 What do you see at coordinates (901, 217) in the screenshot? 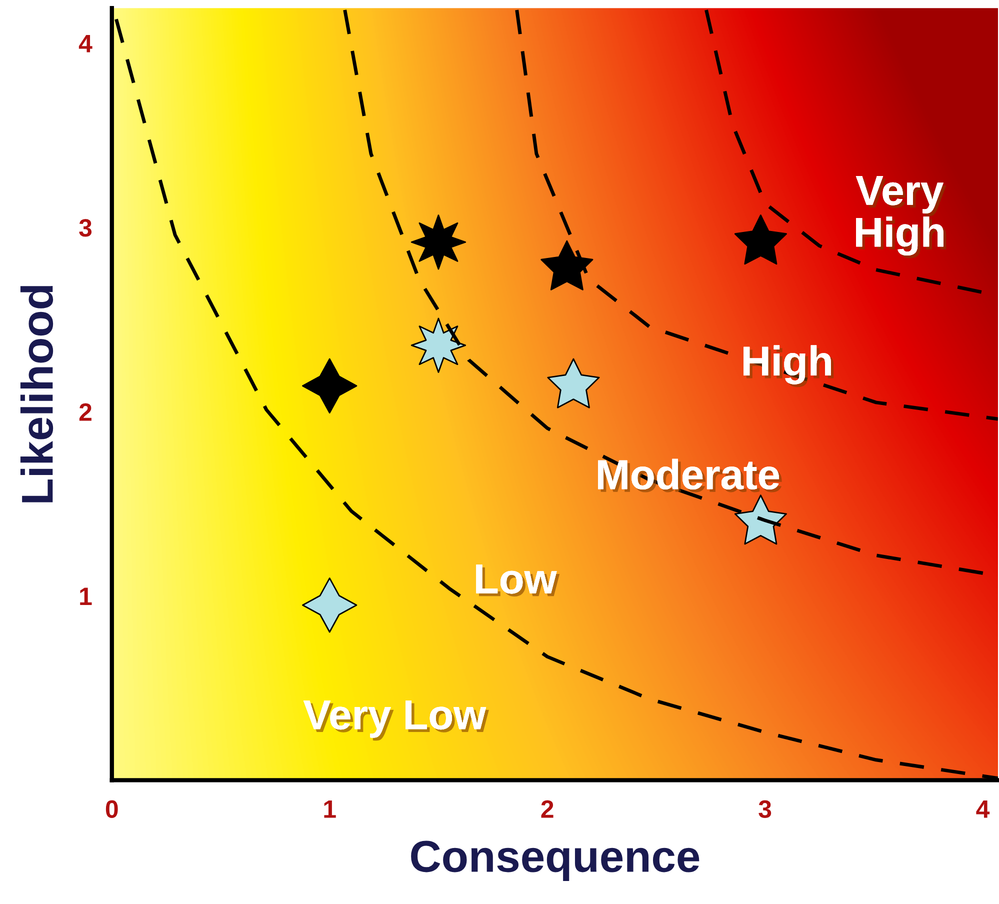
I see `annotation: Very High` at bounding box center [901, 217].